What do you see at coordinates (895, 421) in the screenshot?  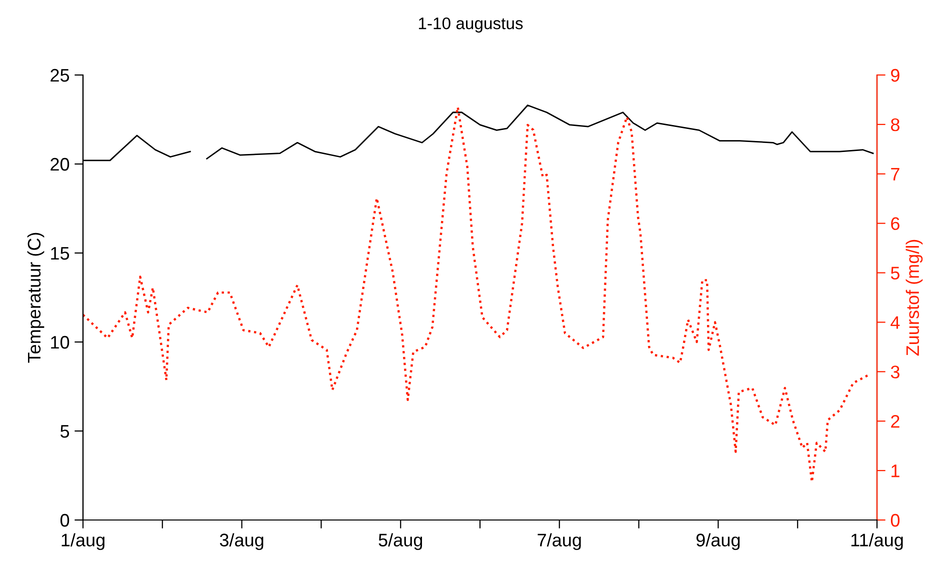 I see `y2-tick-label: 2` at bounding box center [895, 421].